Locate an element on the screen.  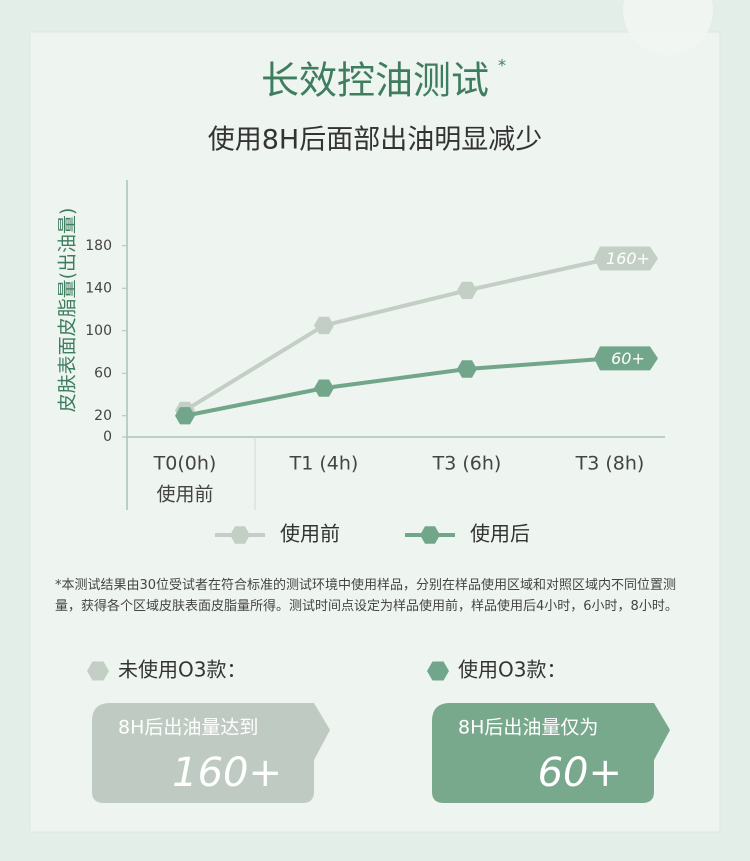
y-tick-label: 20 is located at coordinates (103, 416).